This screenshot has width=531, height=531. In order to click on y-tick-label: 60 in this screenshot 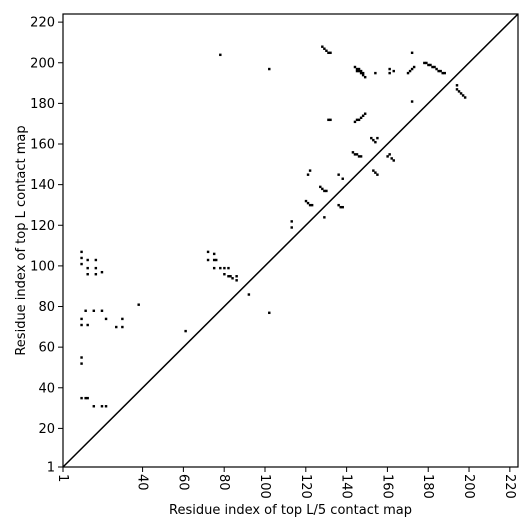, I will do `click(46, 348)`.